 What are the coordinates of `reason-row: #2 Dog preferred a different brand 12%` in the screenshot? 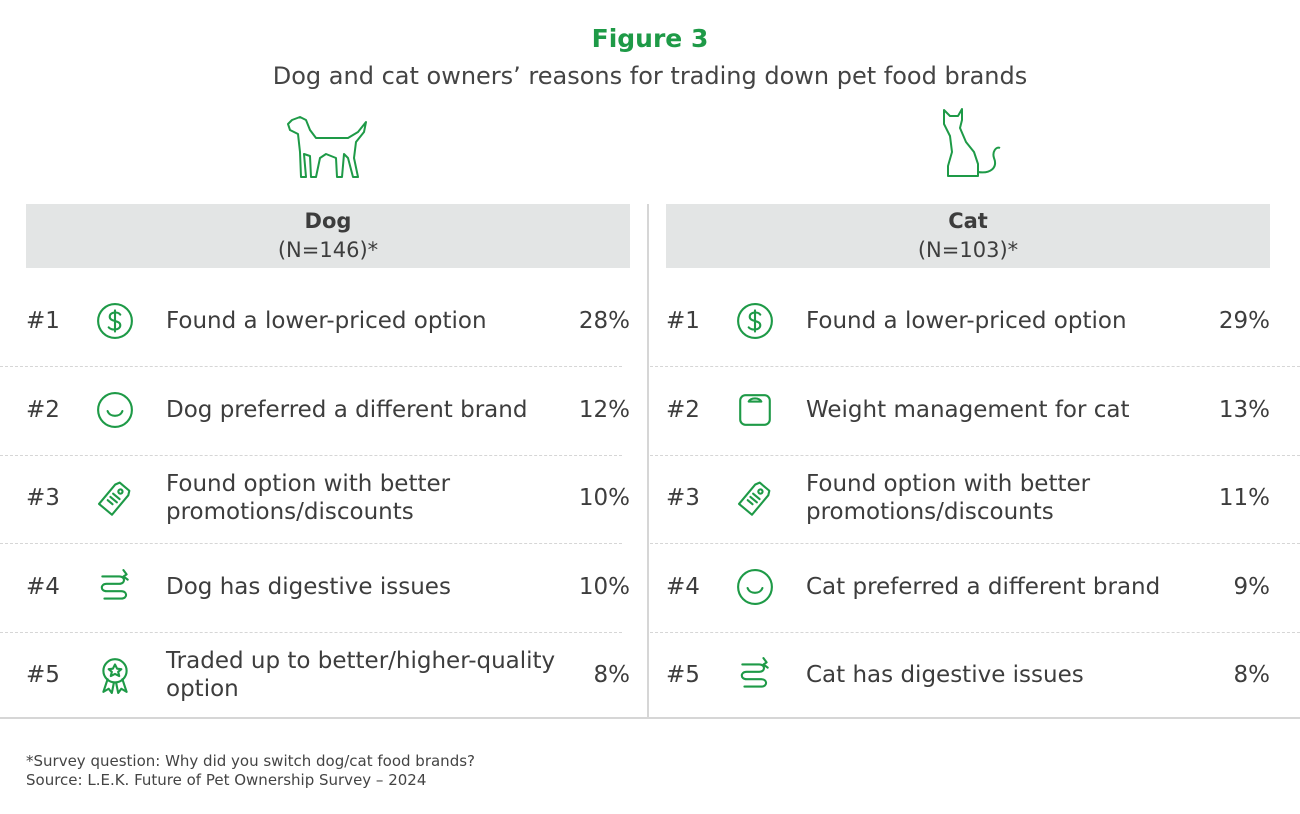 It's located at (328, 410).